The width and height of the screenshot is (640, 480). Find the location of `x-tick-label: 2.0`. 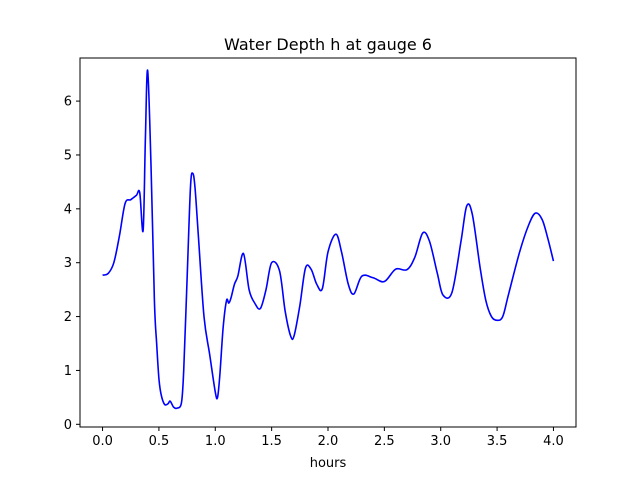

x-tick-label: 2.0 is located at coordinates (328, 441).